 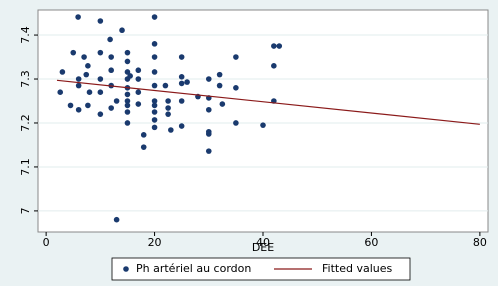 What do you see at coordinates (155, 242) in the screenshot?
I see `x-tick-label: 20` at bounding box center [155, 242].